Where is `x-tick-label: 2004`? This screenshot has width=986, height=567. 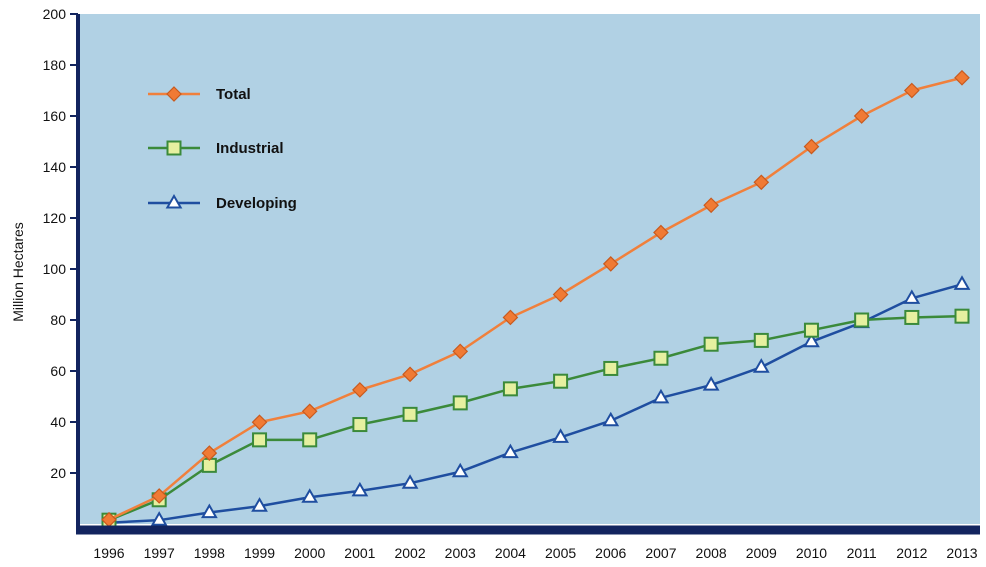
x-tick-label: 2004 is located at coordinates (510, 553).